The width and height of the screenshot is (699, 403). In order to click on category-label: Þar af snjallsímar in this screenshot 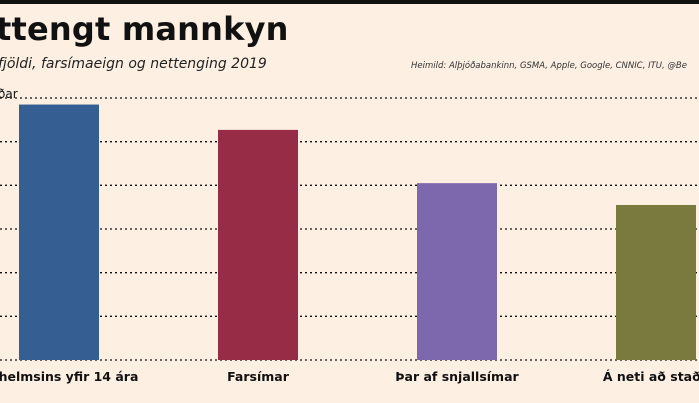, I will do `click(457, 376)`.